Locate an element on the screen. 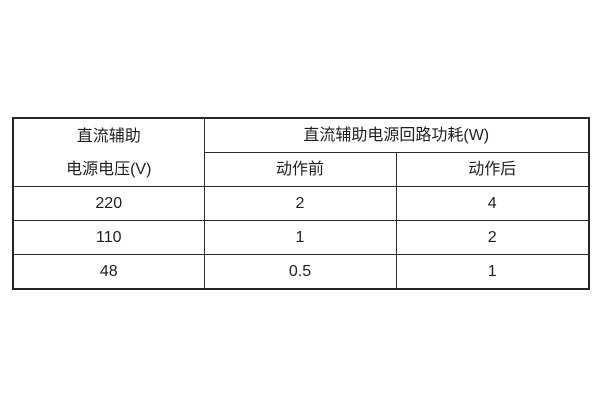  before-action-cell: 2 is located at coordinates (300, 203).